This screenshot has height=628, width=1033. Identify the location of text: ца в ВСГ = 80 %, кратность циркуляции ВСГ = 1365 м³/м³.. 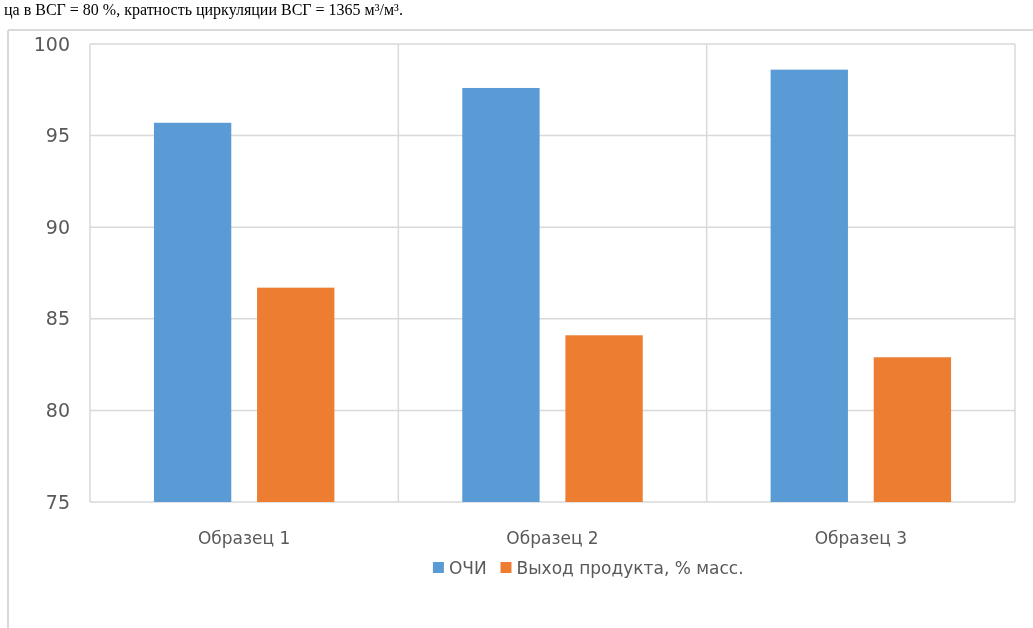
(203, 10).